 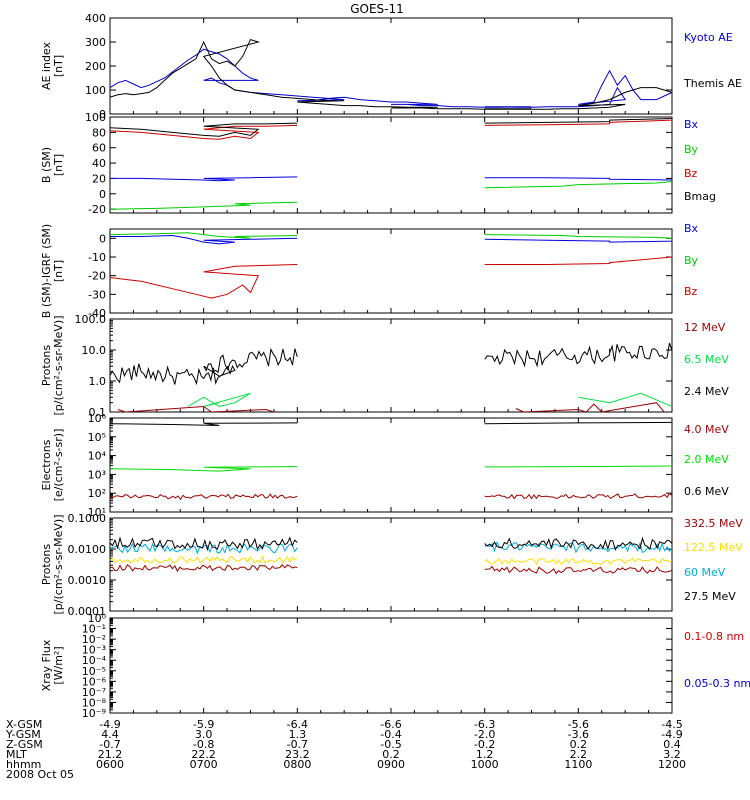 What do you see at coordinates (58, 271) in the screenshot?
I see `y-axis-label-bigrf-1: [nT]` at bounding box center [58, 271].